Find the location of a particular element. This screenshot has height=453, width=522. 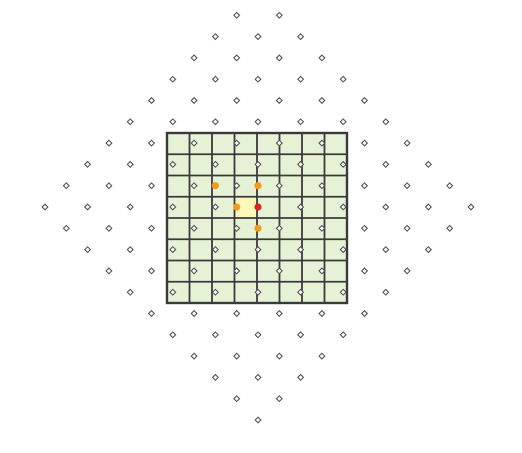

marked-points is located at coordinates (236, 207).